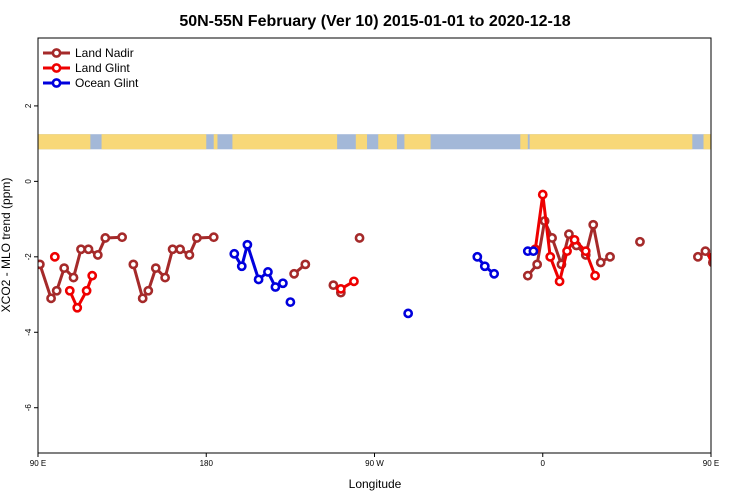  Describe the element at coordinates (374, 463) in the screenshot. I see `x-tick-label: 90 W` at that location.